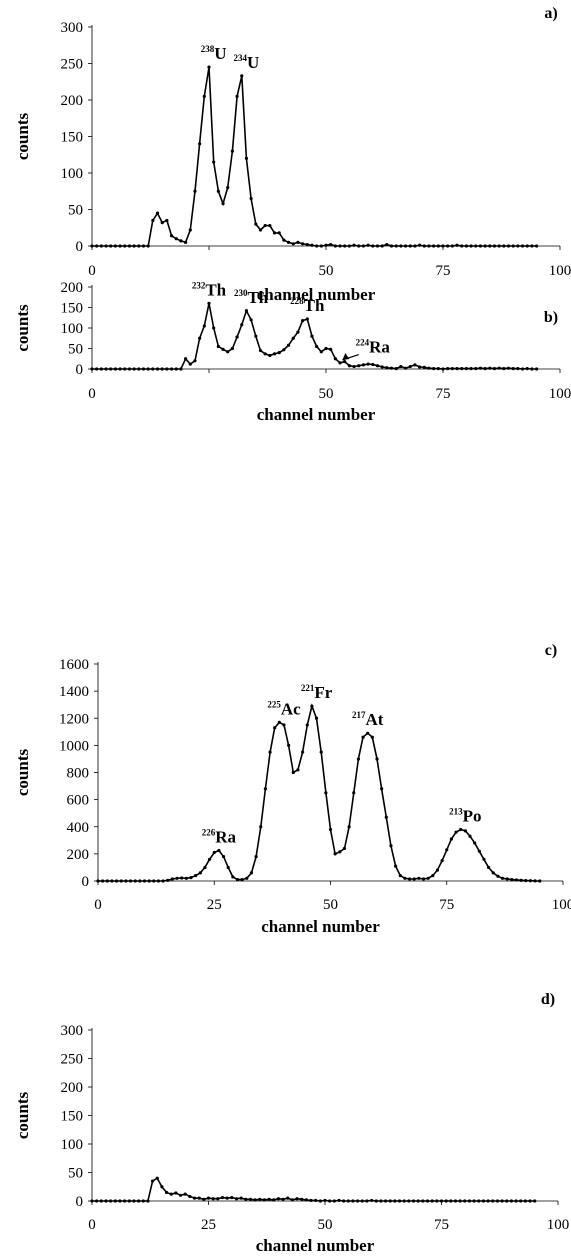 The image size is (571, 1256). I want to click on y-tick-label: 1200, so click(74, 719).